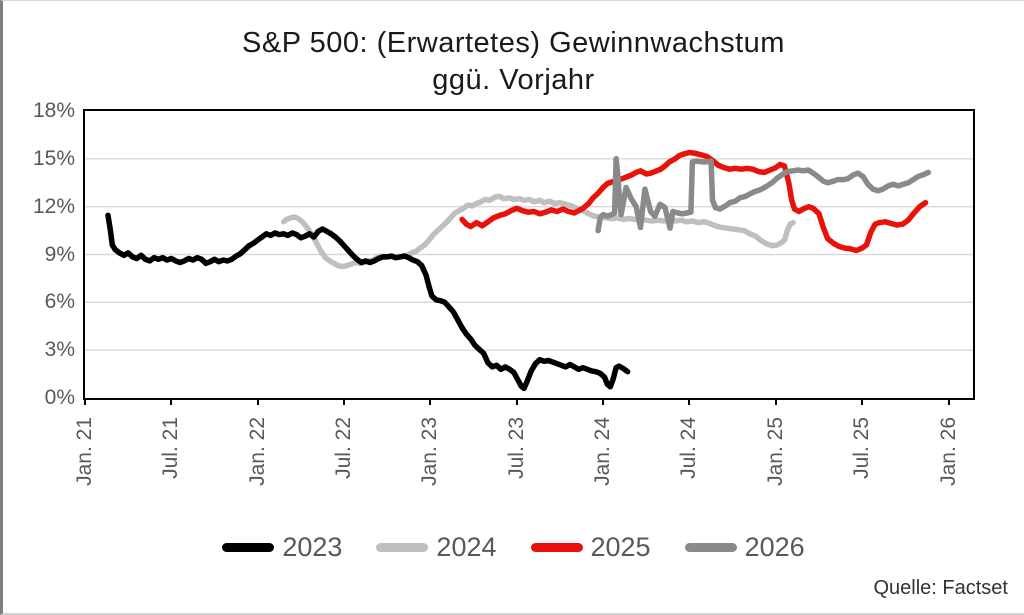 Image resolution: width=1024 pixels, height=615 pixels. I want to click on y-axis-label: 12%, so click(53, 206).